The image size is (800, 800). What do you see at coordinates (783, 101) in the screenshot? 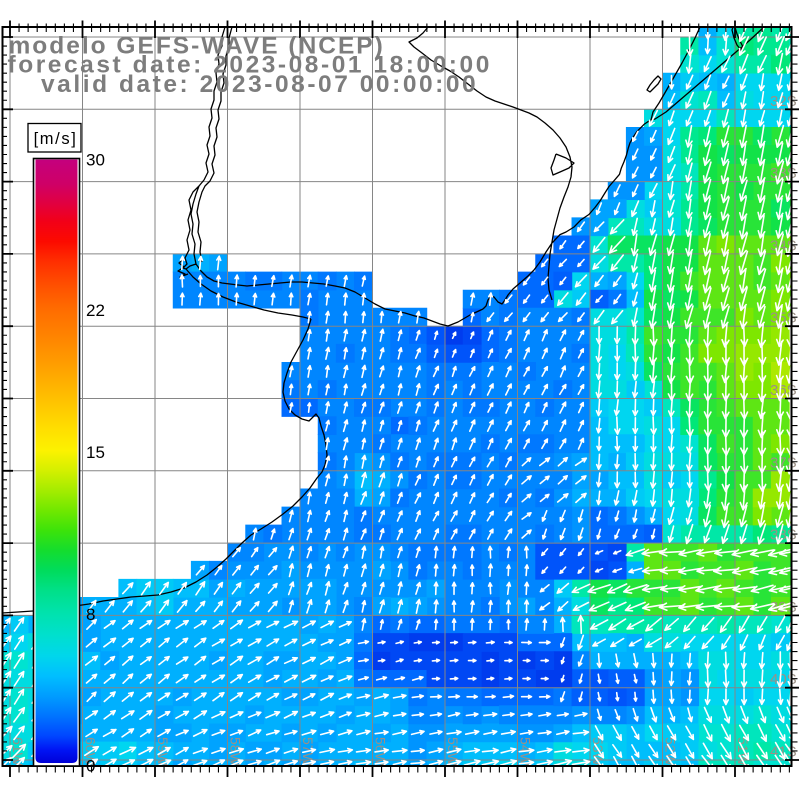
I see `svg-text: 32S` at bounding box center [783, 101].